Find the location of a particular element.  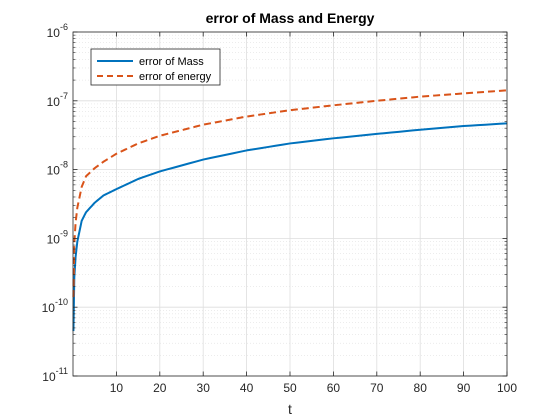

y-tick-label: 10⁻⁷ is located at coordinates (57, 100).